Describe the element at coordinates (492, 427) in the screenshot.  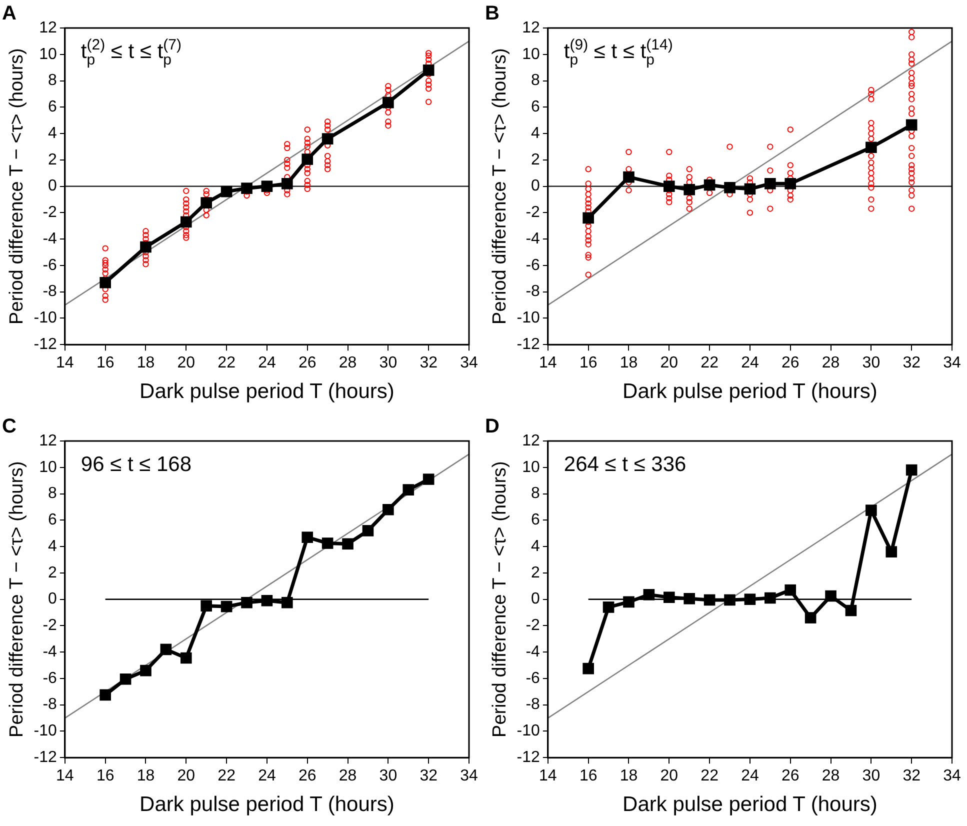
I see `chart-title: D` at that location.